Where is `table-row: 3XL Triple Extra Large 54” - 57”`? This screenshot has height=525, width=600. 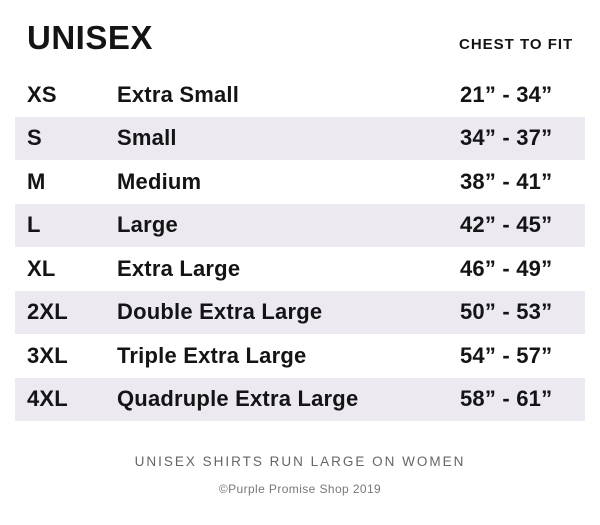 table-row: 3XL Triple Extra Large 54” - 57” is located at coordinates (300, 356).